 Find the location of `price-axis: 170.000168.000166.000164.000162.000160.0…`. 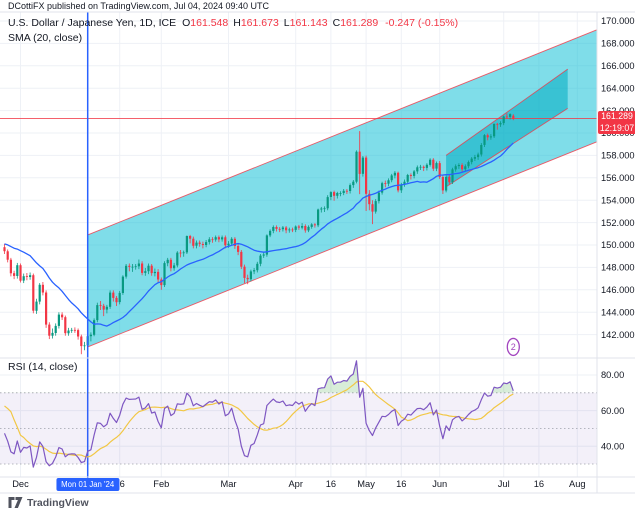

price-axis: 170.000168.000166.000164.000162.000160.0… is located at coordinates (618, 233).